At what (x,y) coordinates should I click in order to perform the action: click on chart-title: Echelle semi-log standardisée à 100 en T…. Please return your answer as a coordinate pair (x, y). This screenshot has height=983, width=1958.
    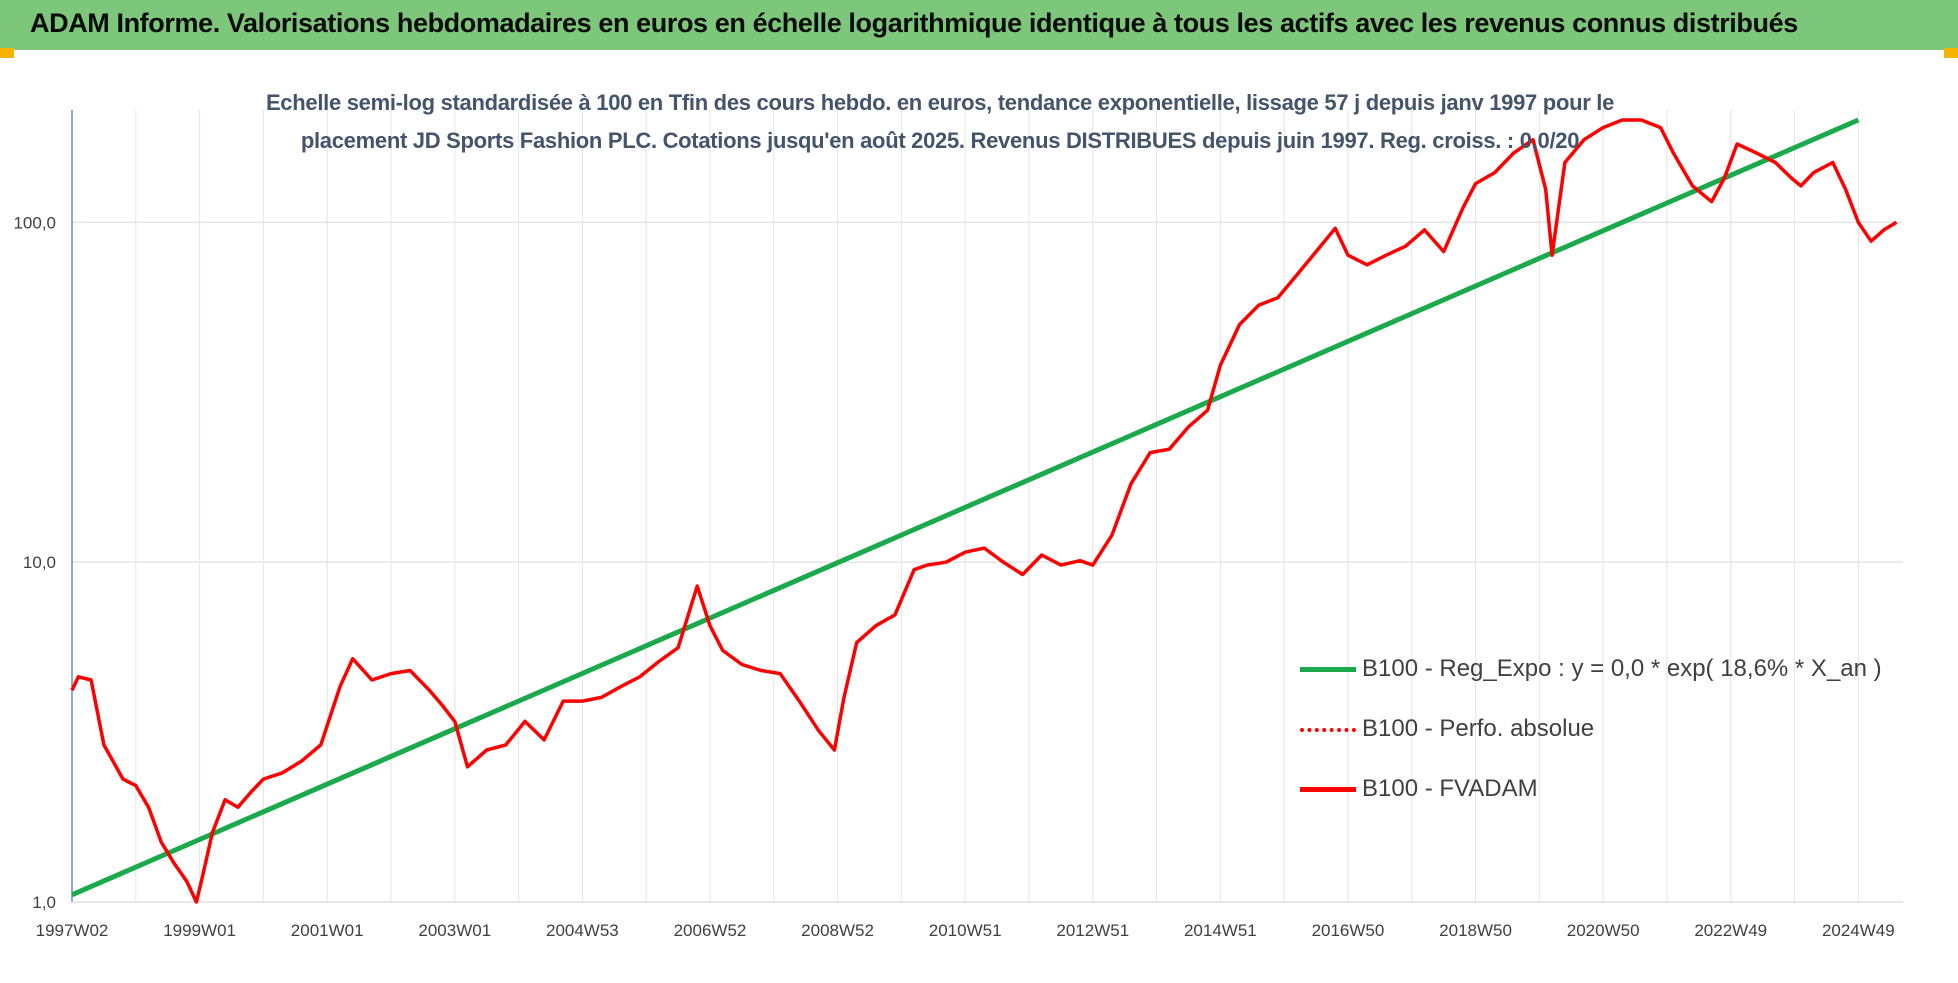
    Looking at the image, I should click on (940, 122).